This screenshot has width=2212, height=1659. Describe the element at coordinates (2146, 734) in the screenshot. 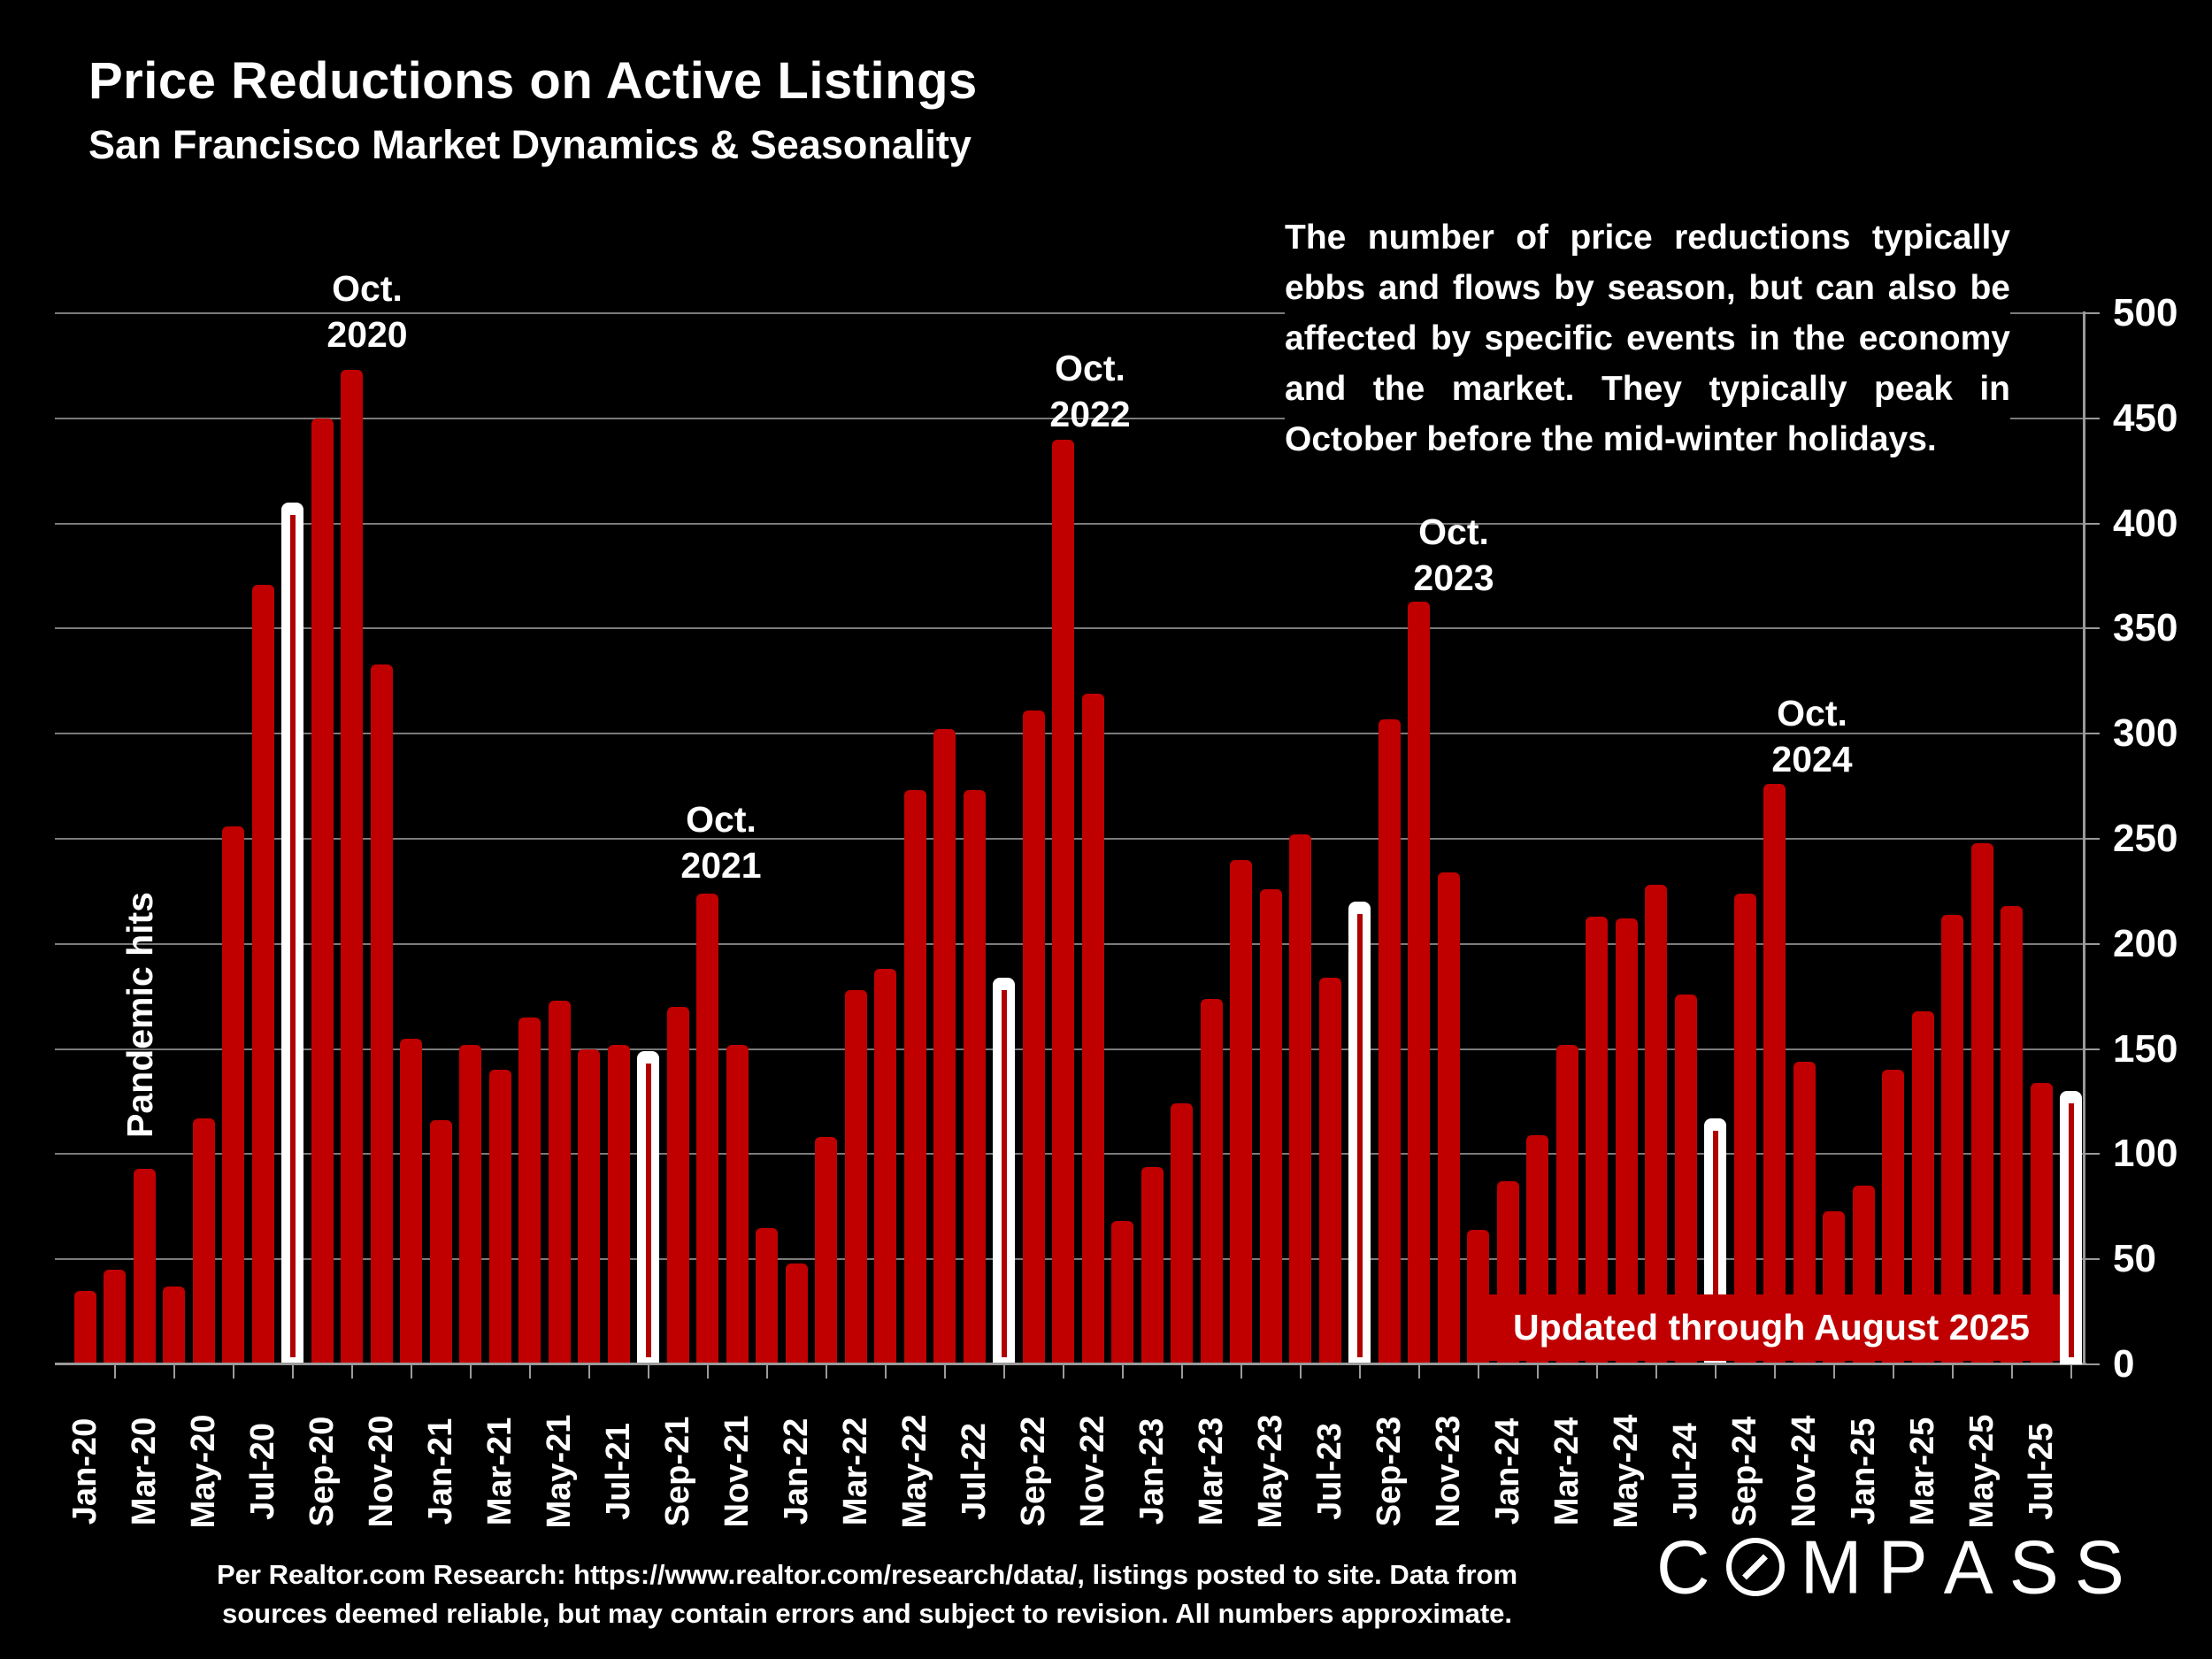

I see `y-axis-label-300: 300` at that location.